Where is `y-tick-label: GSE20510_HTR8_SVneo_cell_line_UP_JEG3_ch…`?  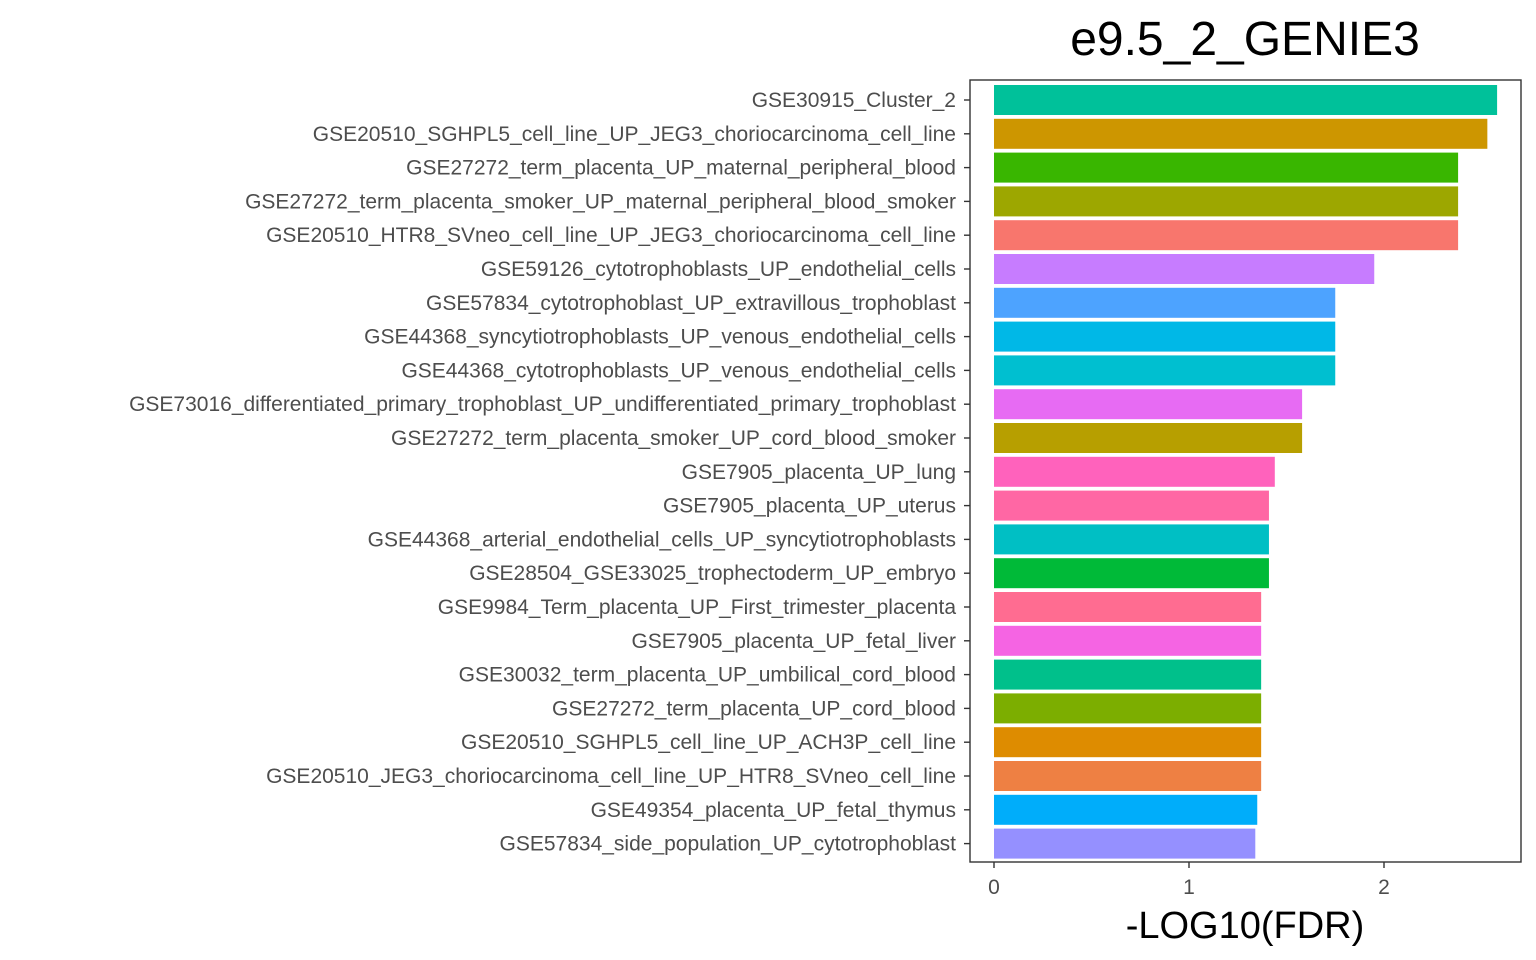
y-tick-label: GSE20510_HTR8_SVneo_cell_line_UP_JEG3_ch… is located at coordinates (611, 235).